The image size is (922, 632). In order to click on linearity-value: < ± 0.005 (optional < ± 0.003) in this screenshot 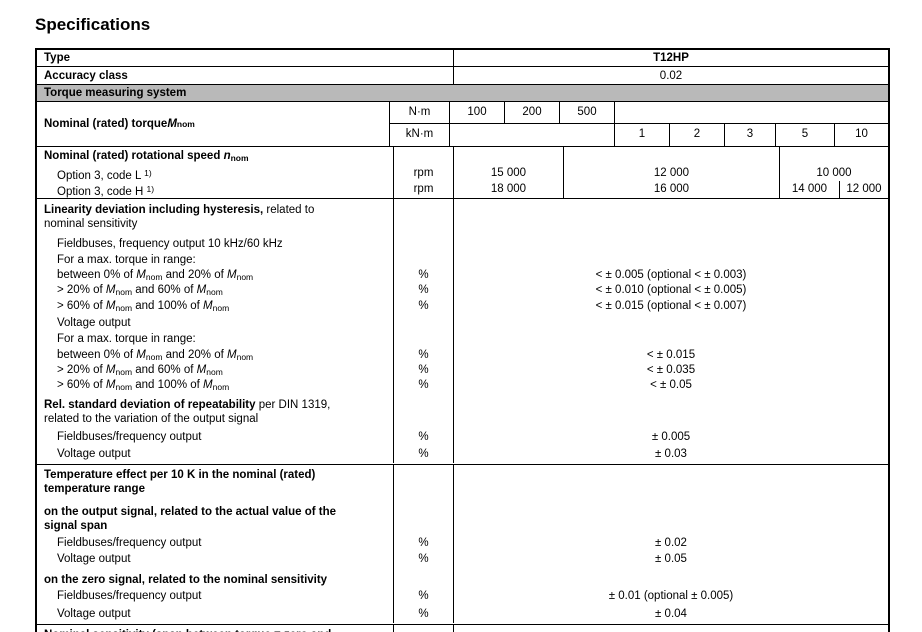, I will do `click(671, 275)`.